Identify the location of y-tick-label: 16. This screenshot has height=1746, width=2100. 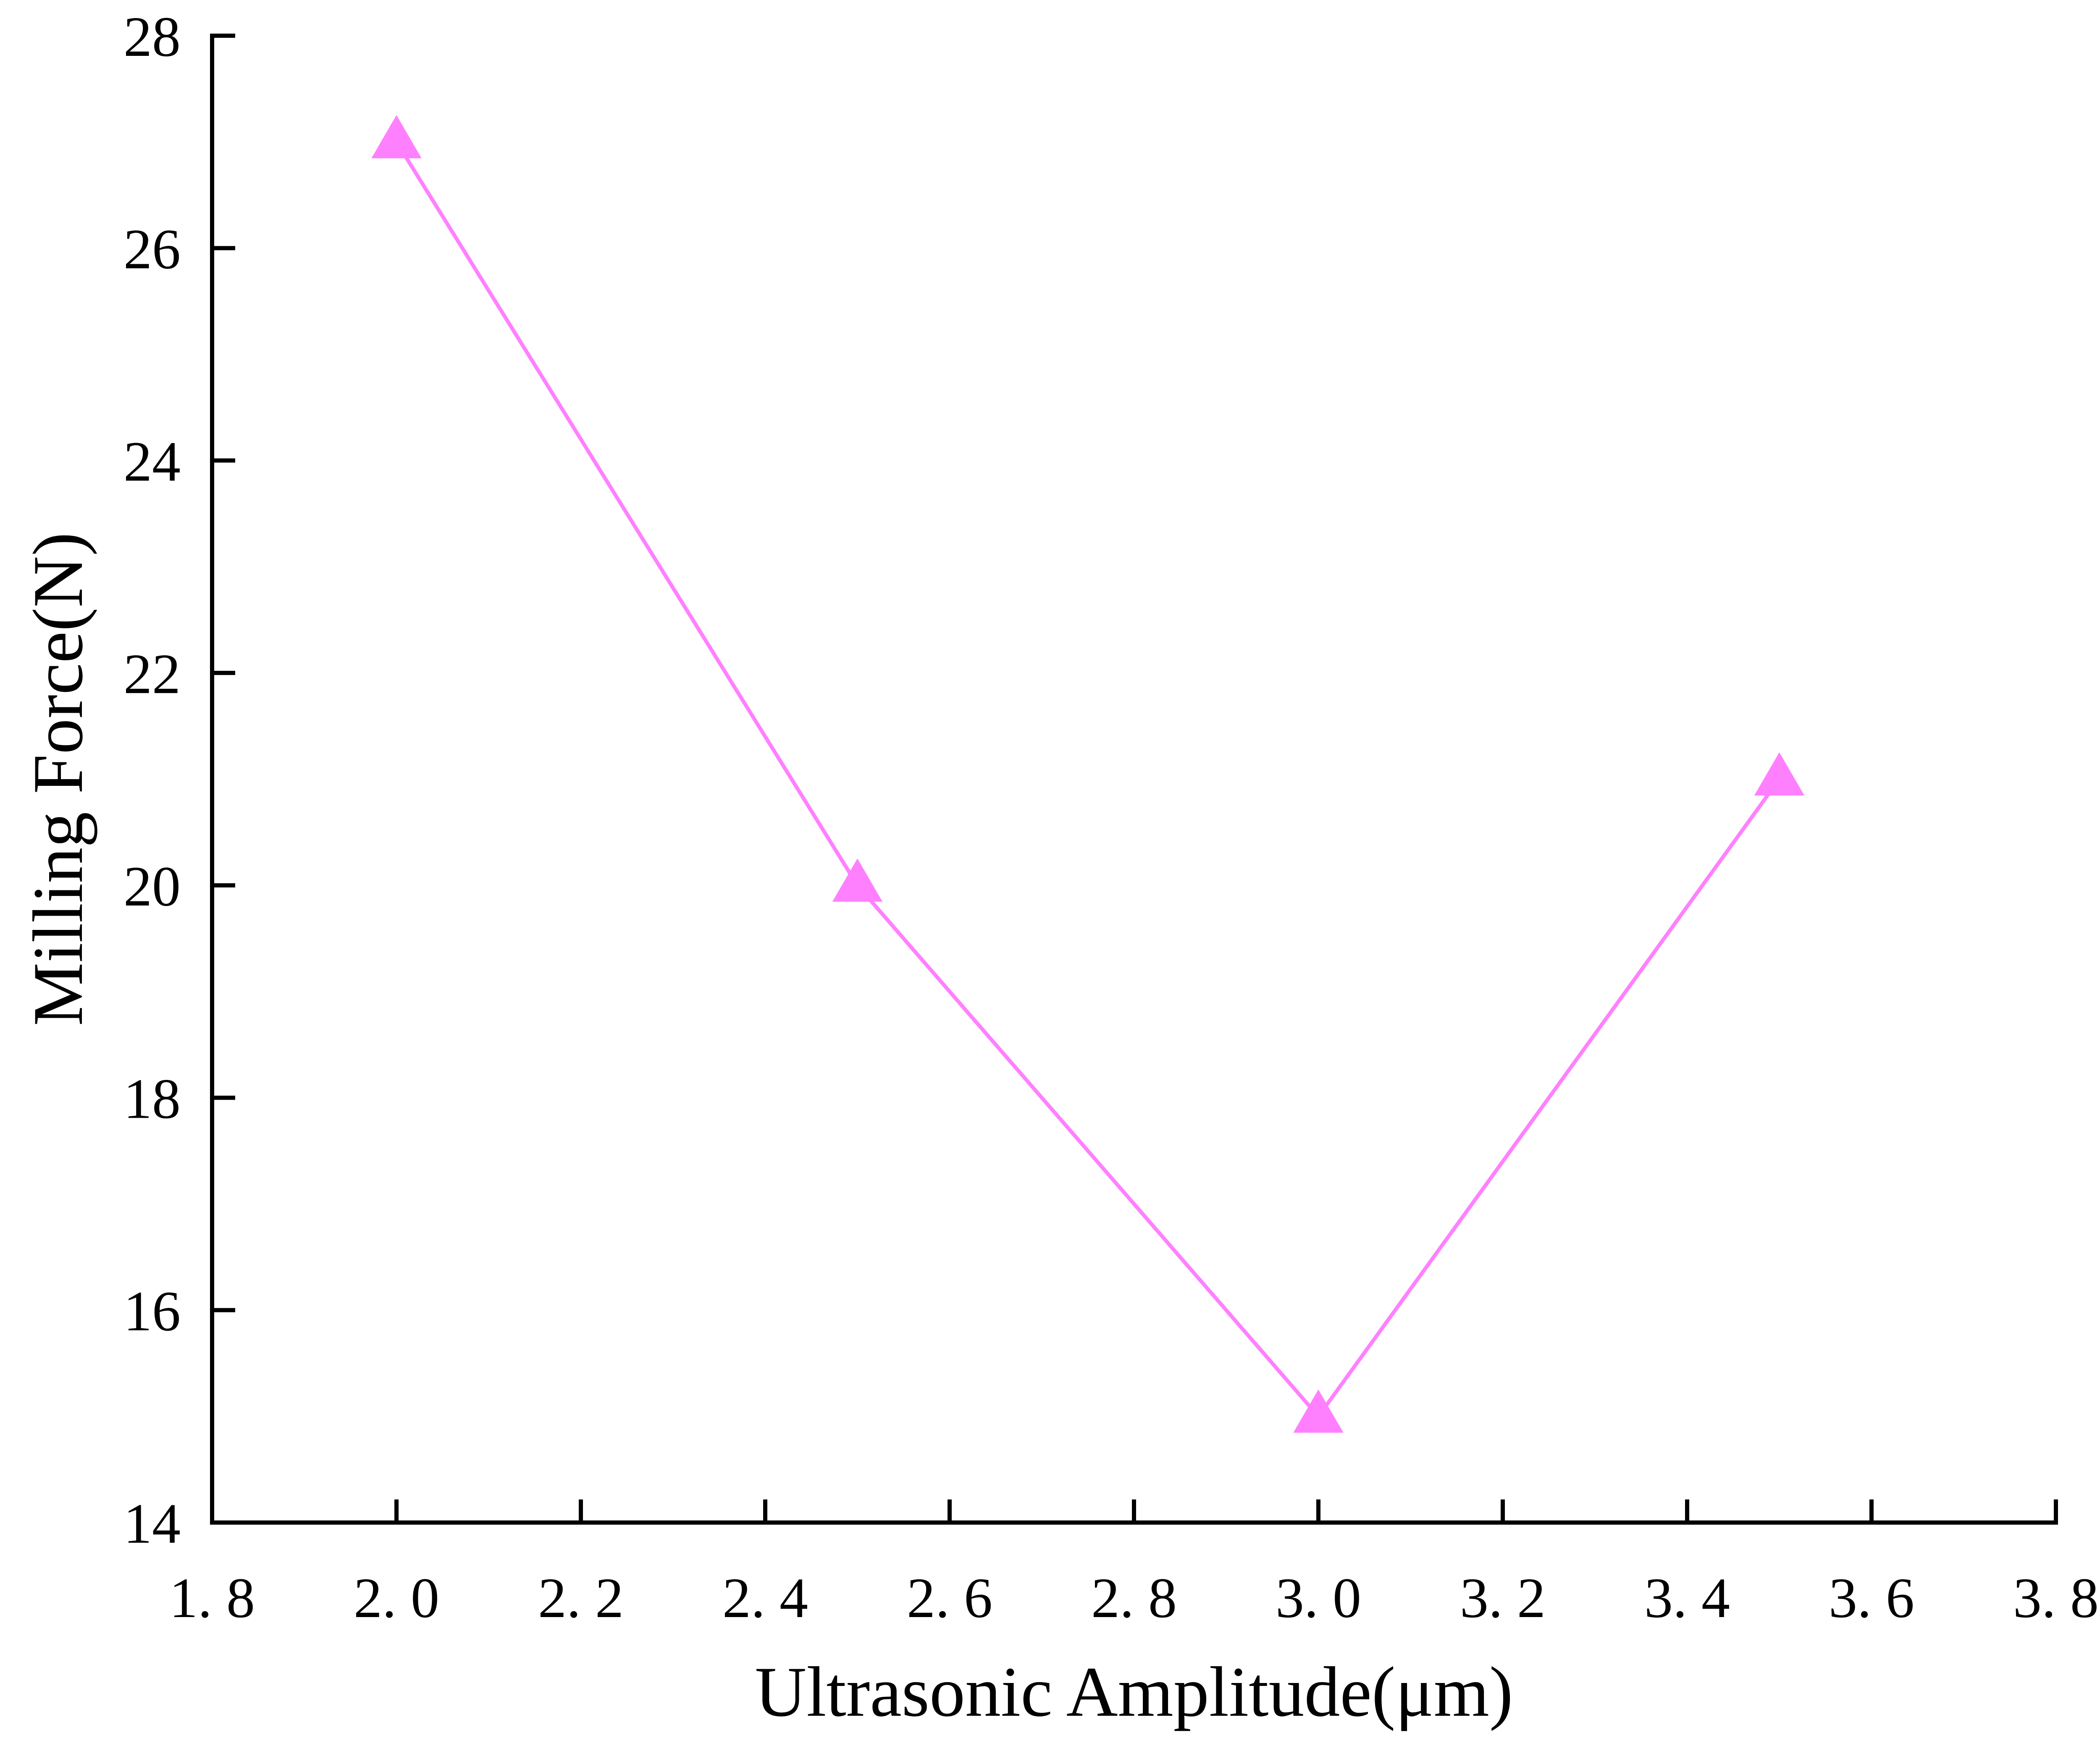
(152, 1311).